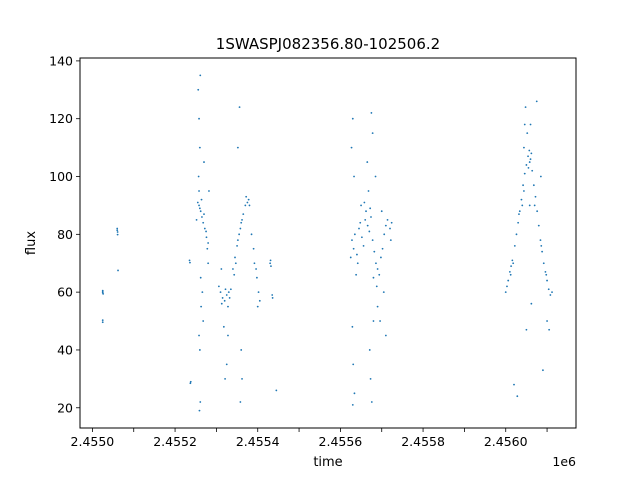 This screenshot has height=480, width=640. What do you see at coordinates (258, 441) in the screenshot?
I see `x-tick-label: 2.4554` at bounding box center [258, 441].